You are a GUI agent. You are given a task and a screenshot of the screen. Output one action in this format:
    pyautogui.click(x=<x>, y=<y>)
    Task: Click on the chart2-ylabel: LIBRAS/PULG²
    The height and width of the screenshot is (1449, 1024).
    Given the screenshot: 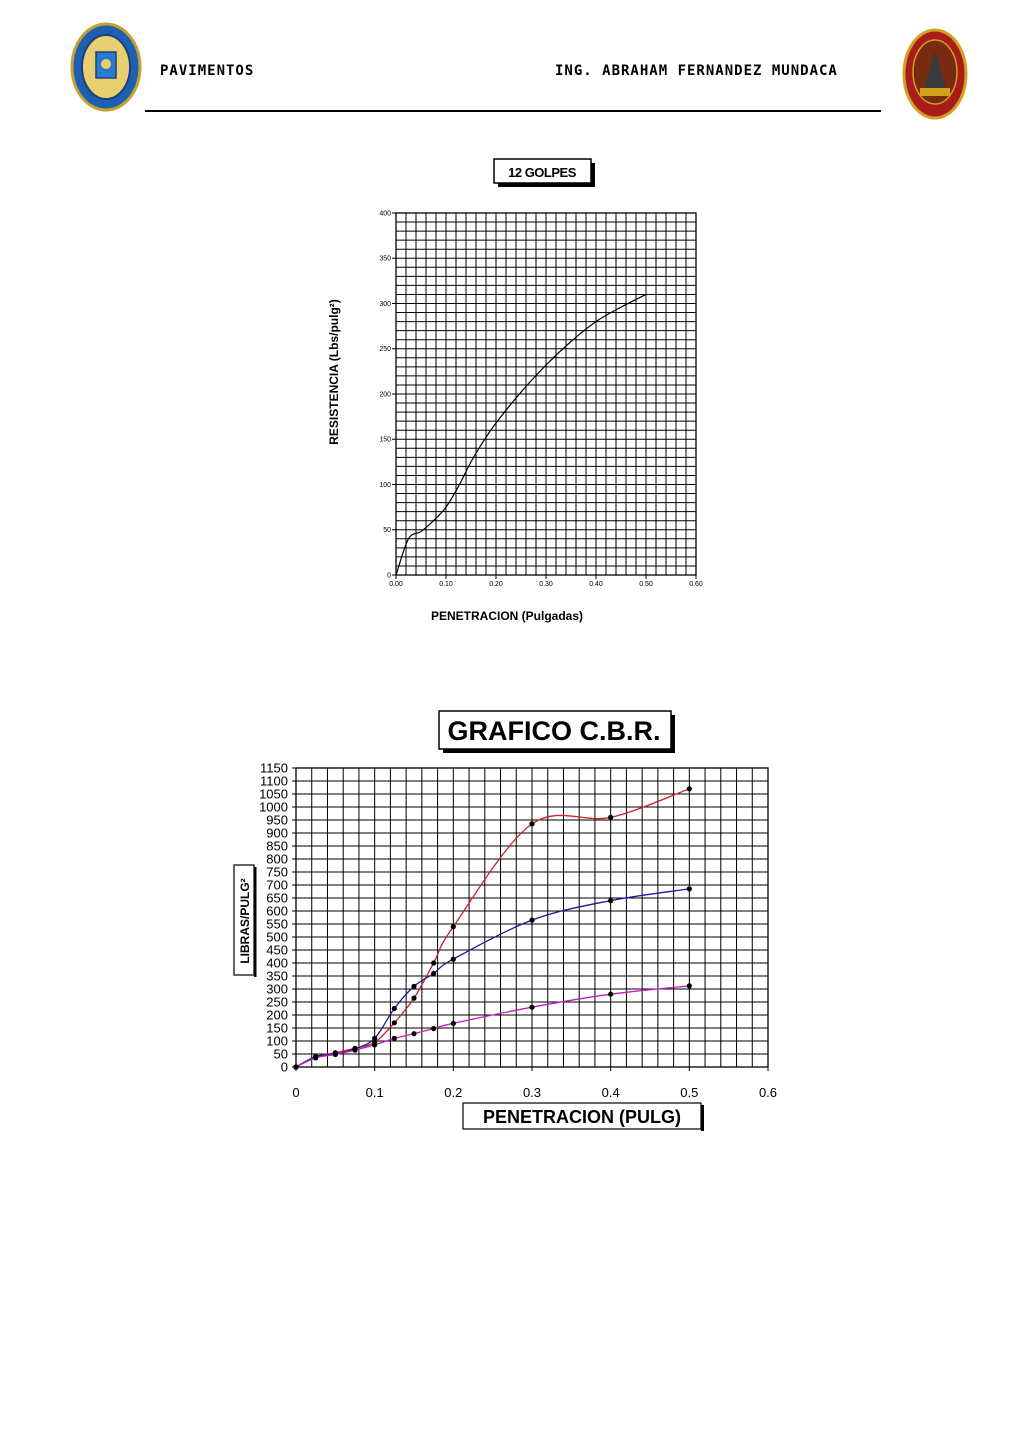 What is the action you would take?
    pyautogui.click(x=245, y=920)
    